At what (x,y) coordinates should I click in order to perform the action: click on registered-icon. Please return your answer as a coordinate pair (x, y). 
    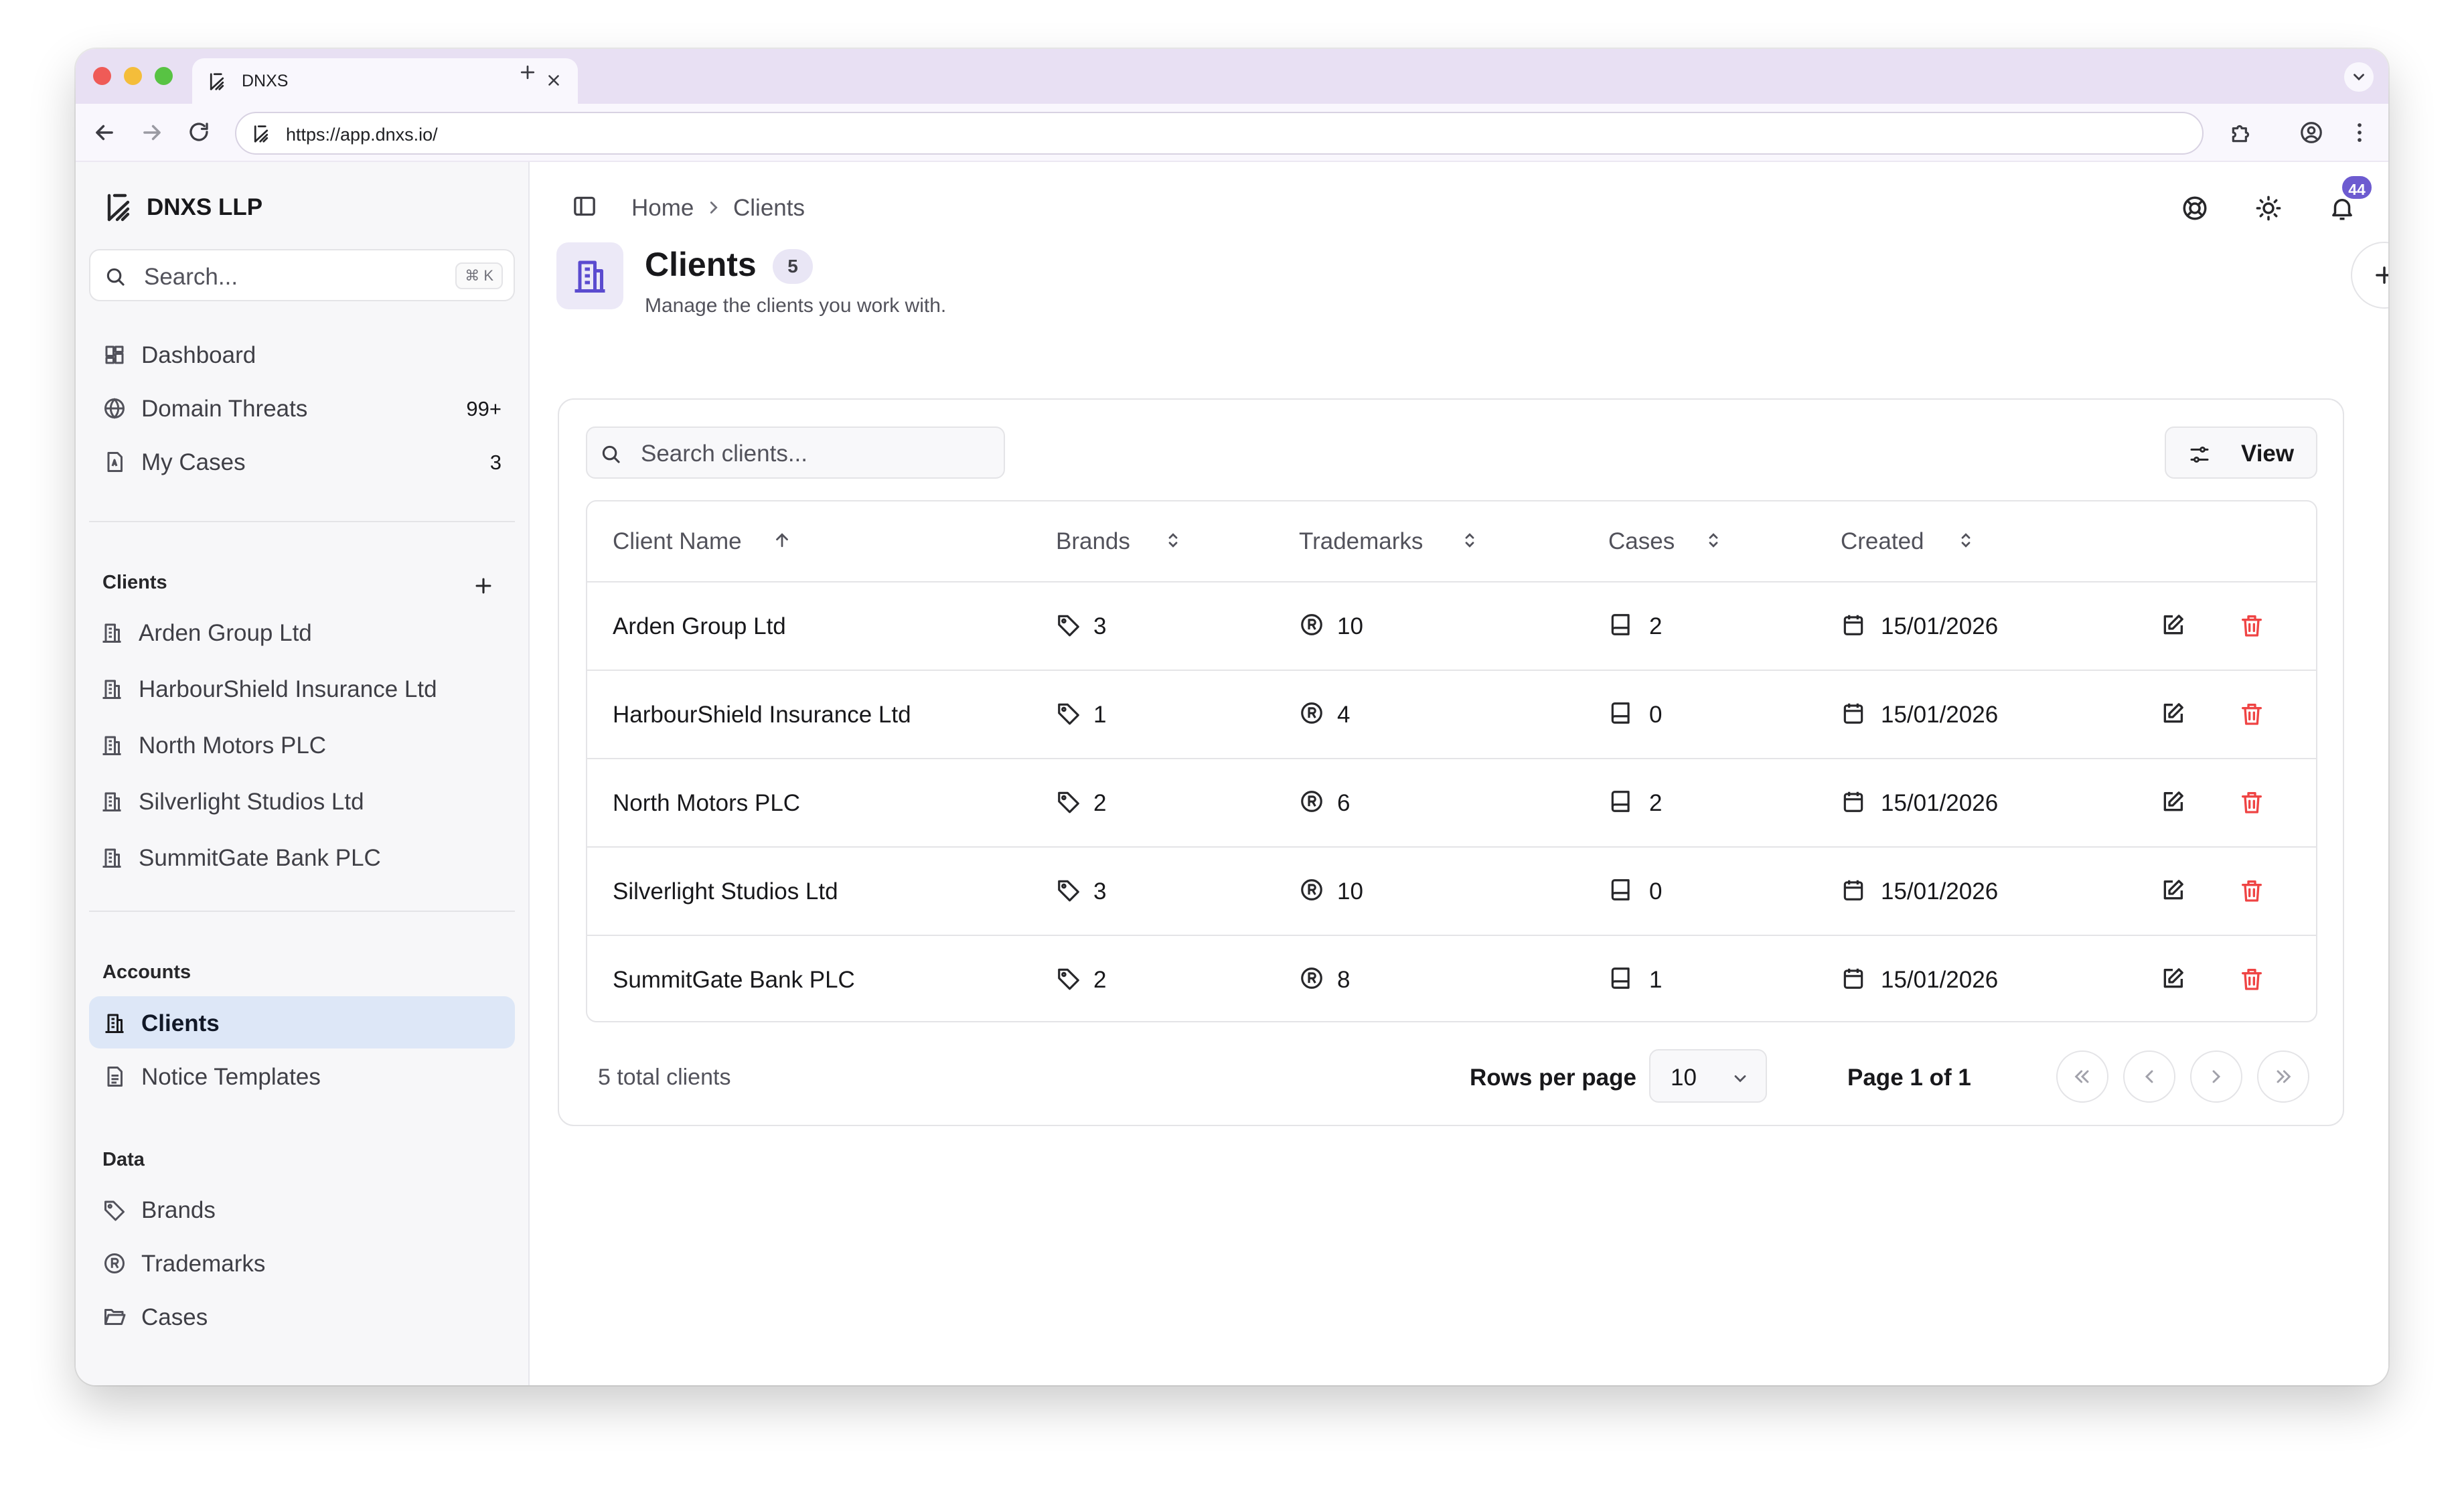
    Looking at the image, I should click on (1311, 801).